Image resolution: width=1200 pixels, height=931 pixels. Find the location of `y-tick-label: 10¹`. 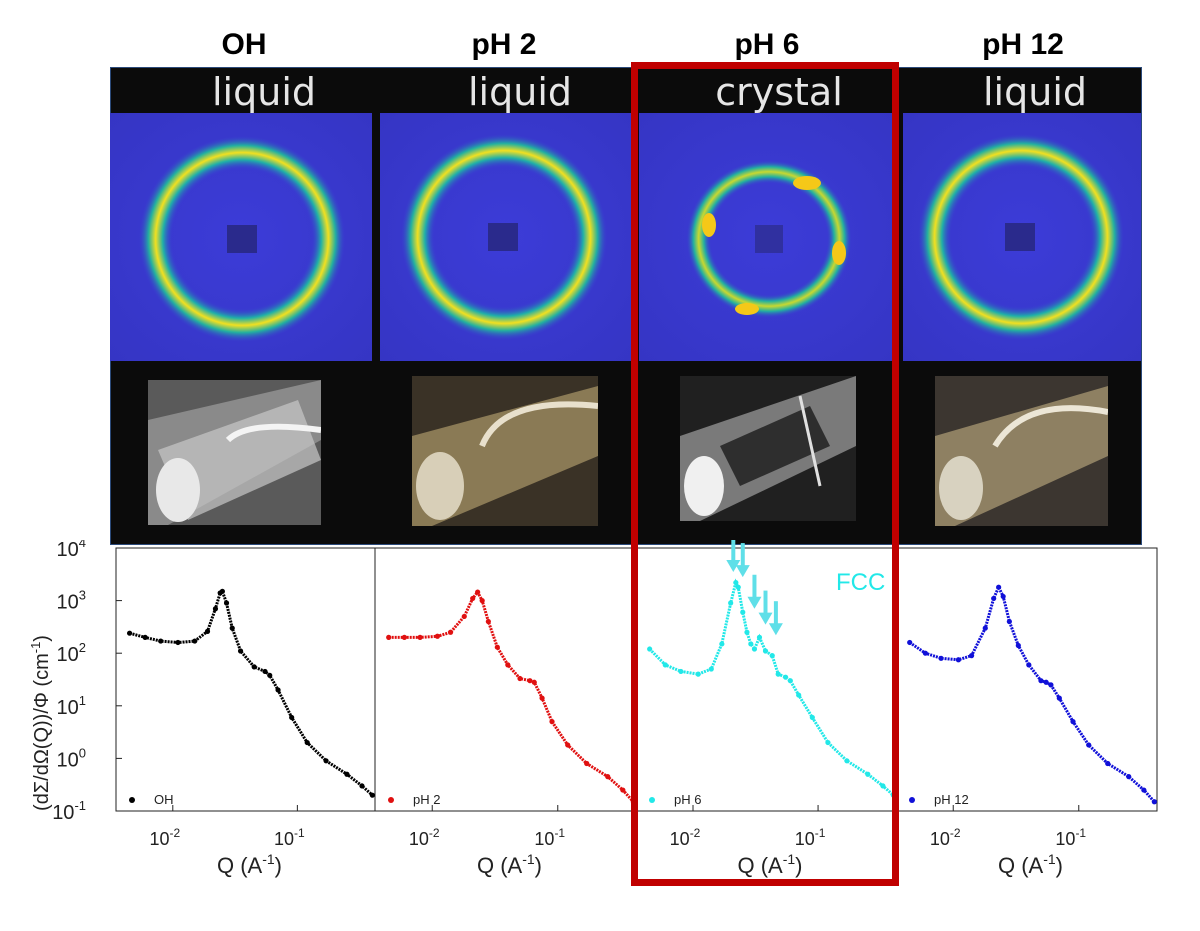

y-tick-label: 10¹ is located at coordinates (71, 706).